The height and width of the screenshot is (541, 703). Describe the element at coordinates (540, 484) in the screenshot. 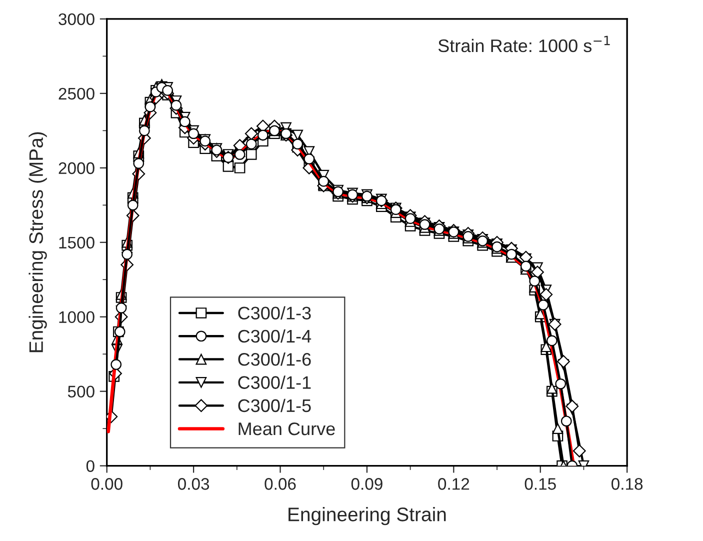

I see `x-tick-label: 0.15` at that location.